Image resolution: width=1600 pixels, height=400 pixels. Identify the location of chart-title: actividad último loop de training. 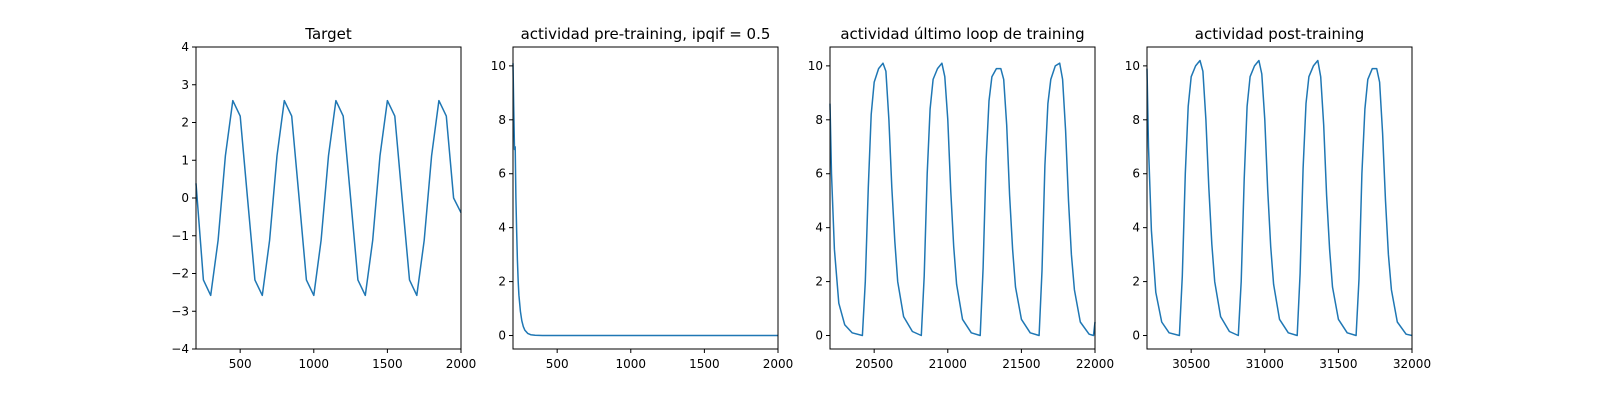
(962, 34).